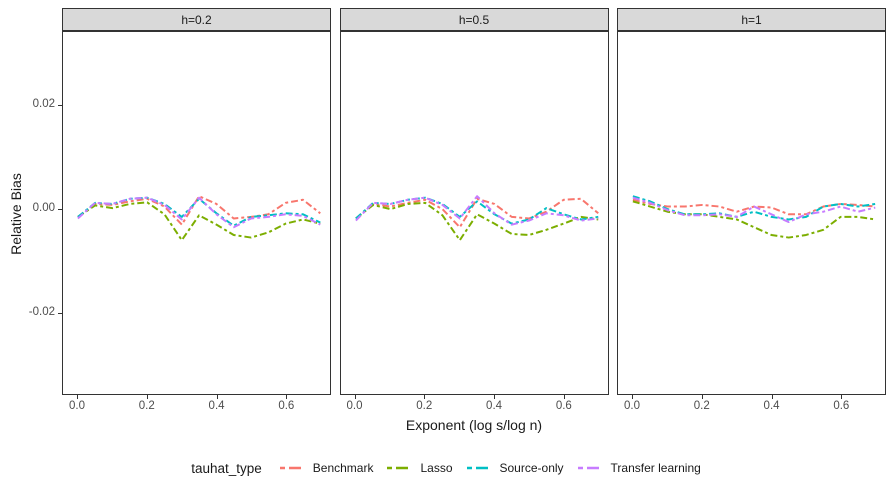  What do you see at coordinates (436, 468) in the screenshot?
I see `legend-label: Lasso` at bounding box center [436, 468].